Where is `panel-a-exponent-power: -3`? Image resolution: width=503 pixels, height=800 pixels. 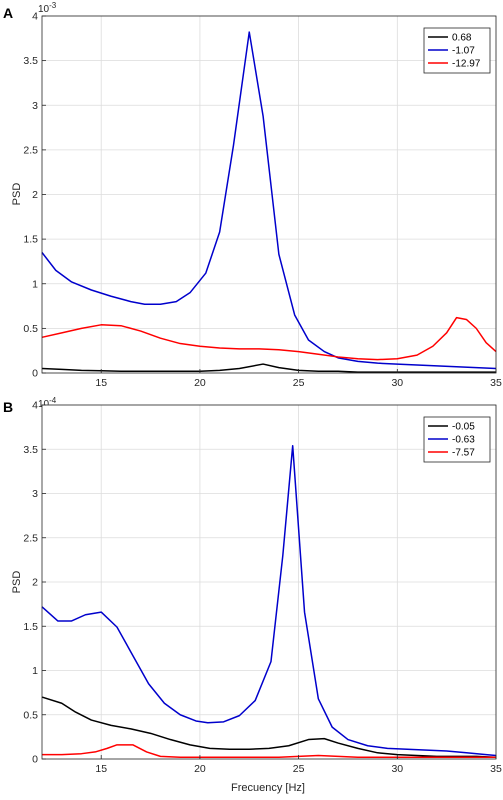
panel-a-exponent-power: -3 is located at coordinates (53, 5).